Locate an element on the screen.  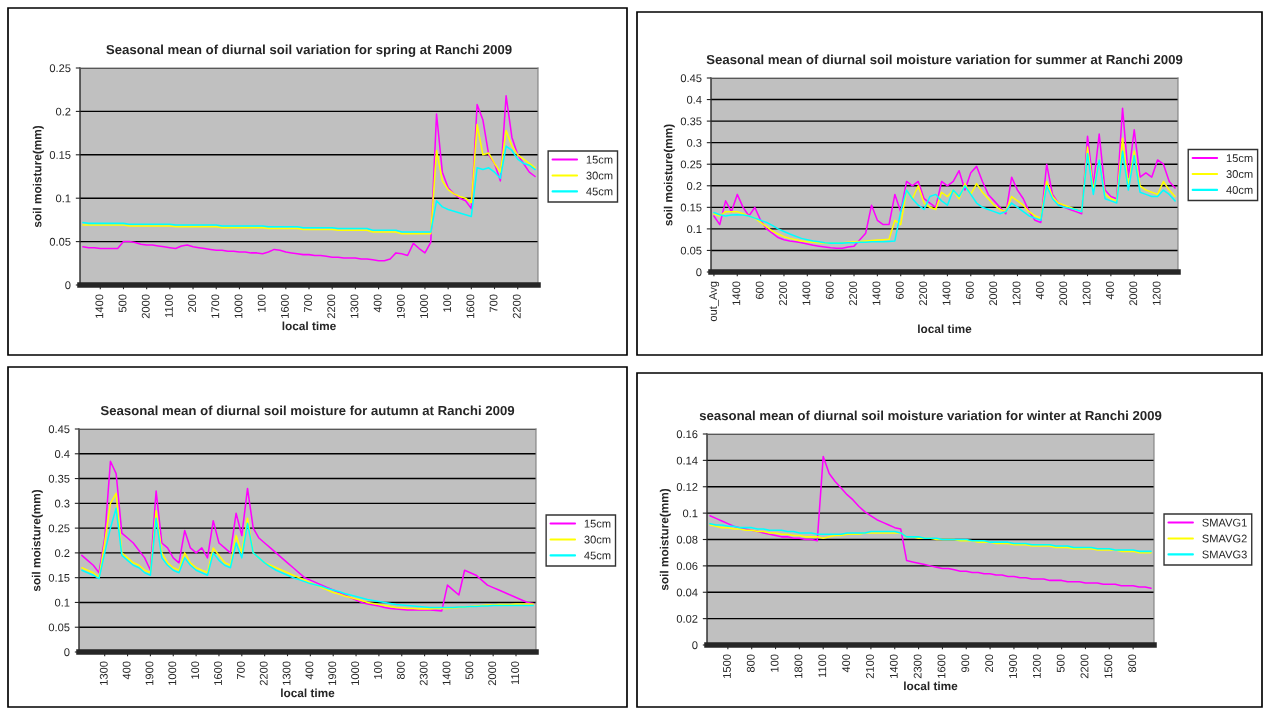
x-tick-label: 700 is located at coordinates (240, 670).